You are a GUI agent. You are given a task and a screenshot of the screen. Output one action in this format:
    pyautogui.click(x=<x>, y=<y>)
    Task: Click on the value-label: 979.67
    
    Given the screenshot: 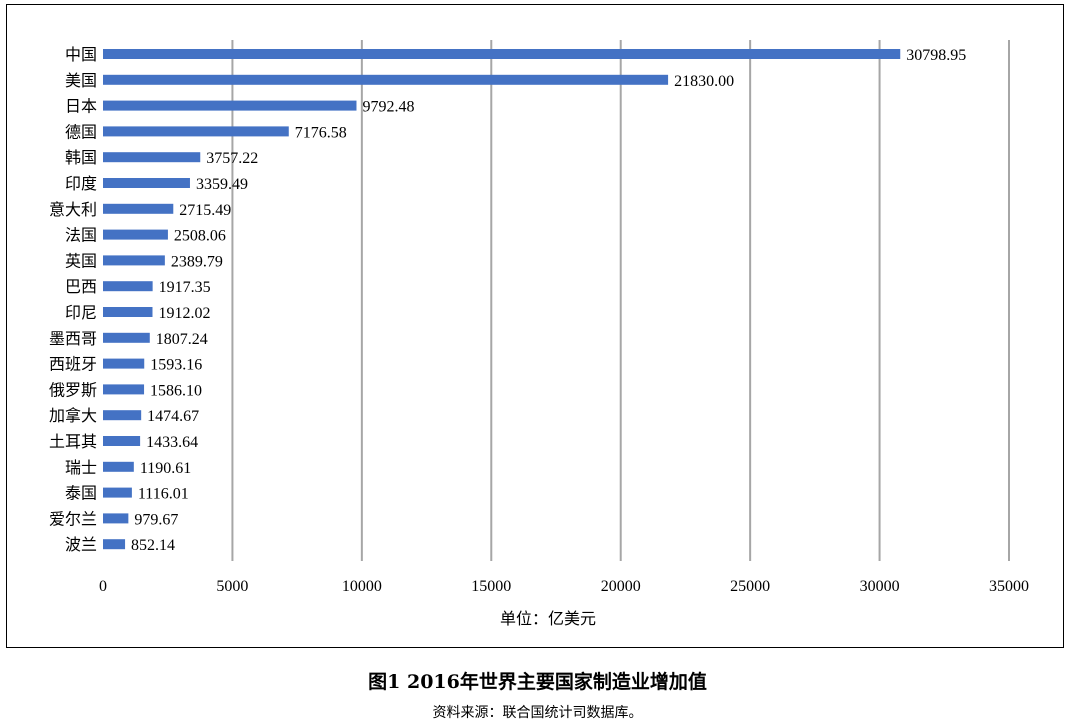 What is the action you would take?
    pyautogui.click(x=156, y=519)
    